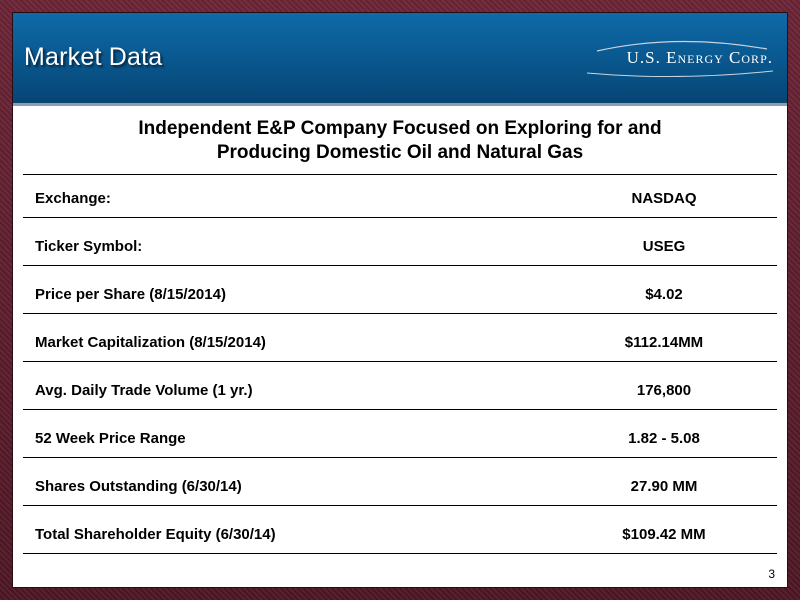 This screenshot has width=800, height=600. What do you see at coordinates (664, 486) in the screenshot?
I see `row-value: 27.90 MM` at bounding box center [664, 486].